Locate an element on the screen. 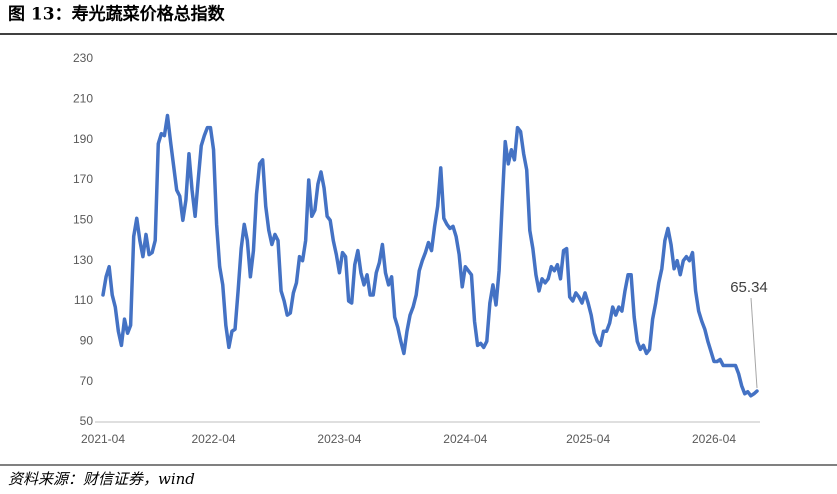 The width and height of the screenshot is (837, 494). y-tick-label: 210 is located at coordinates (83, 99).